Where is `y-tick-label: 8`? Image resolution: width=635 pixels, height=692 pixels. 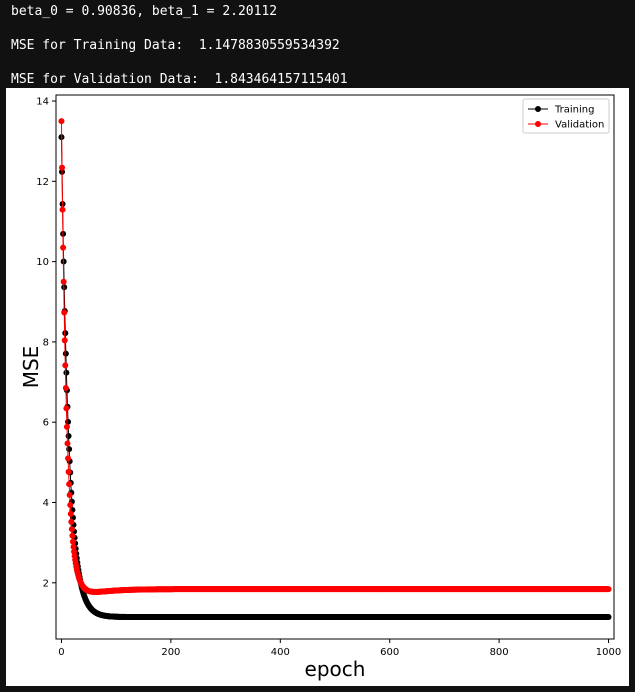 y-tick-label: 8 is located at coordinates (46, 342).